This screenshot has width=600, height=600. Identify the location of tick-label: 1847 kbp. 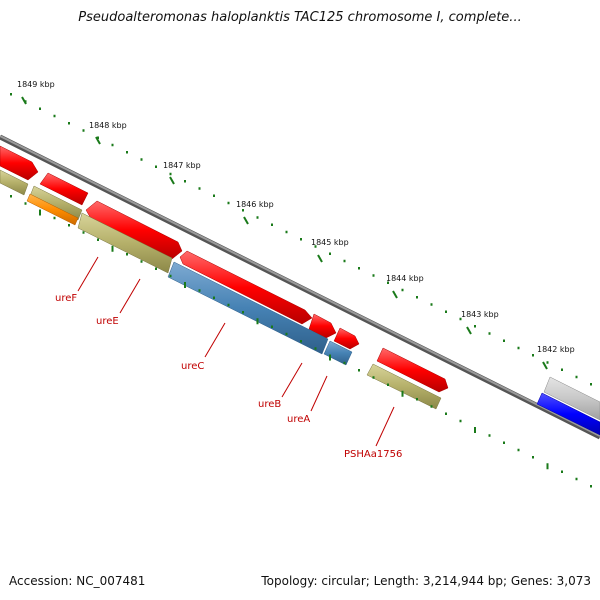
(182, 165).